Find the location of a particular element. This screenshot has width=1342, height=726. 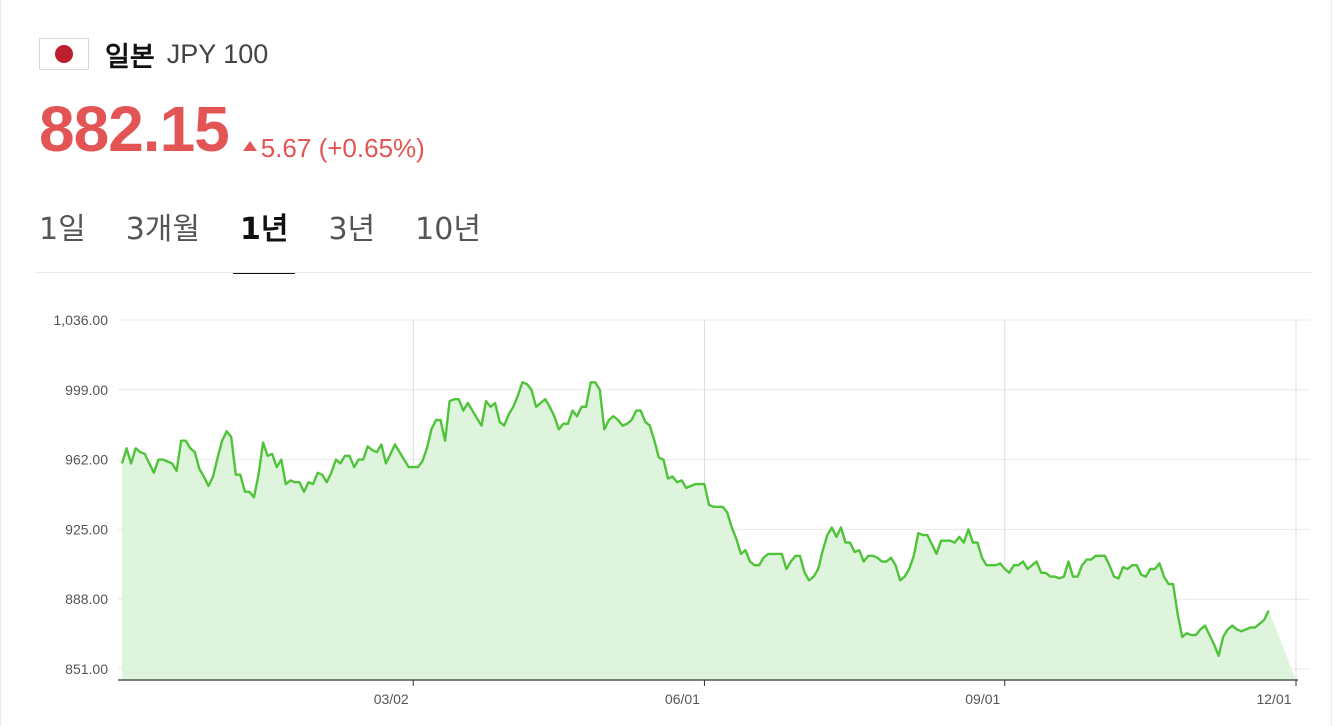

currency-header: 일본 JPY 100 is located at coordinates (154, 54).